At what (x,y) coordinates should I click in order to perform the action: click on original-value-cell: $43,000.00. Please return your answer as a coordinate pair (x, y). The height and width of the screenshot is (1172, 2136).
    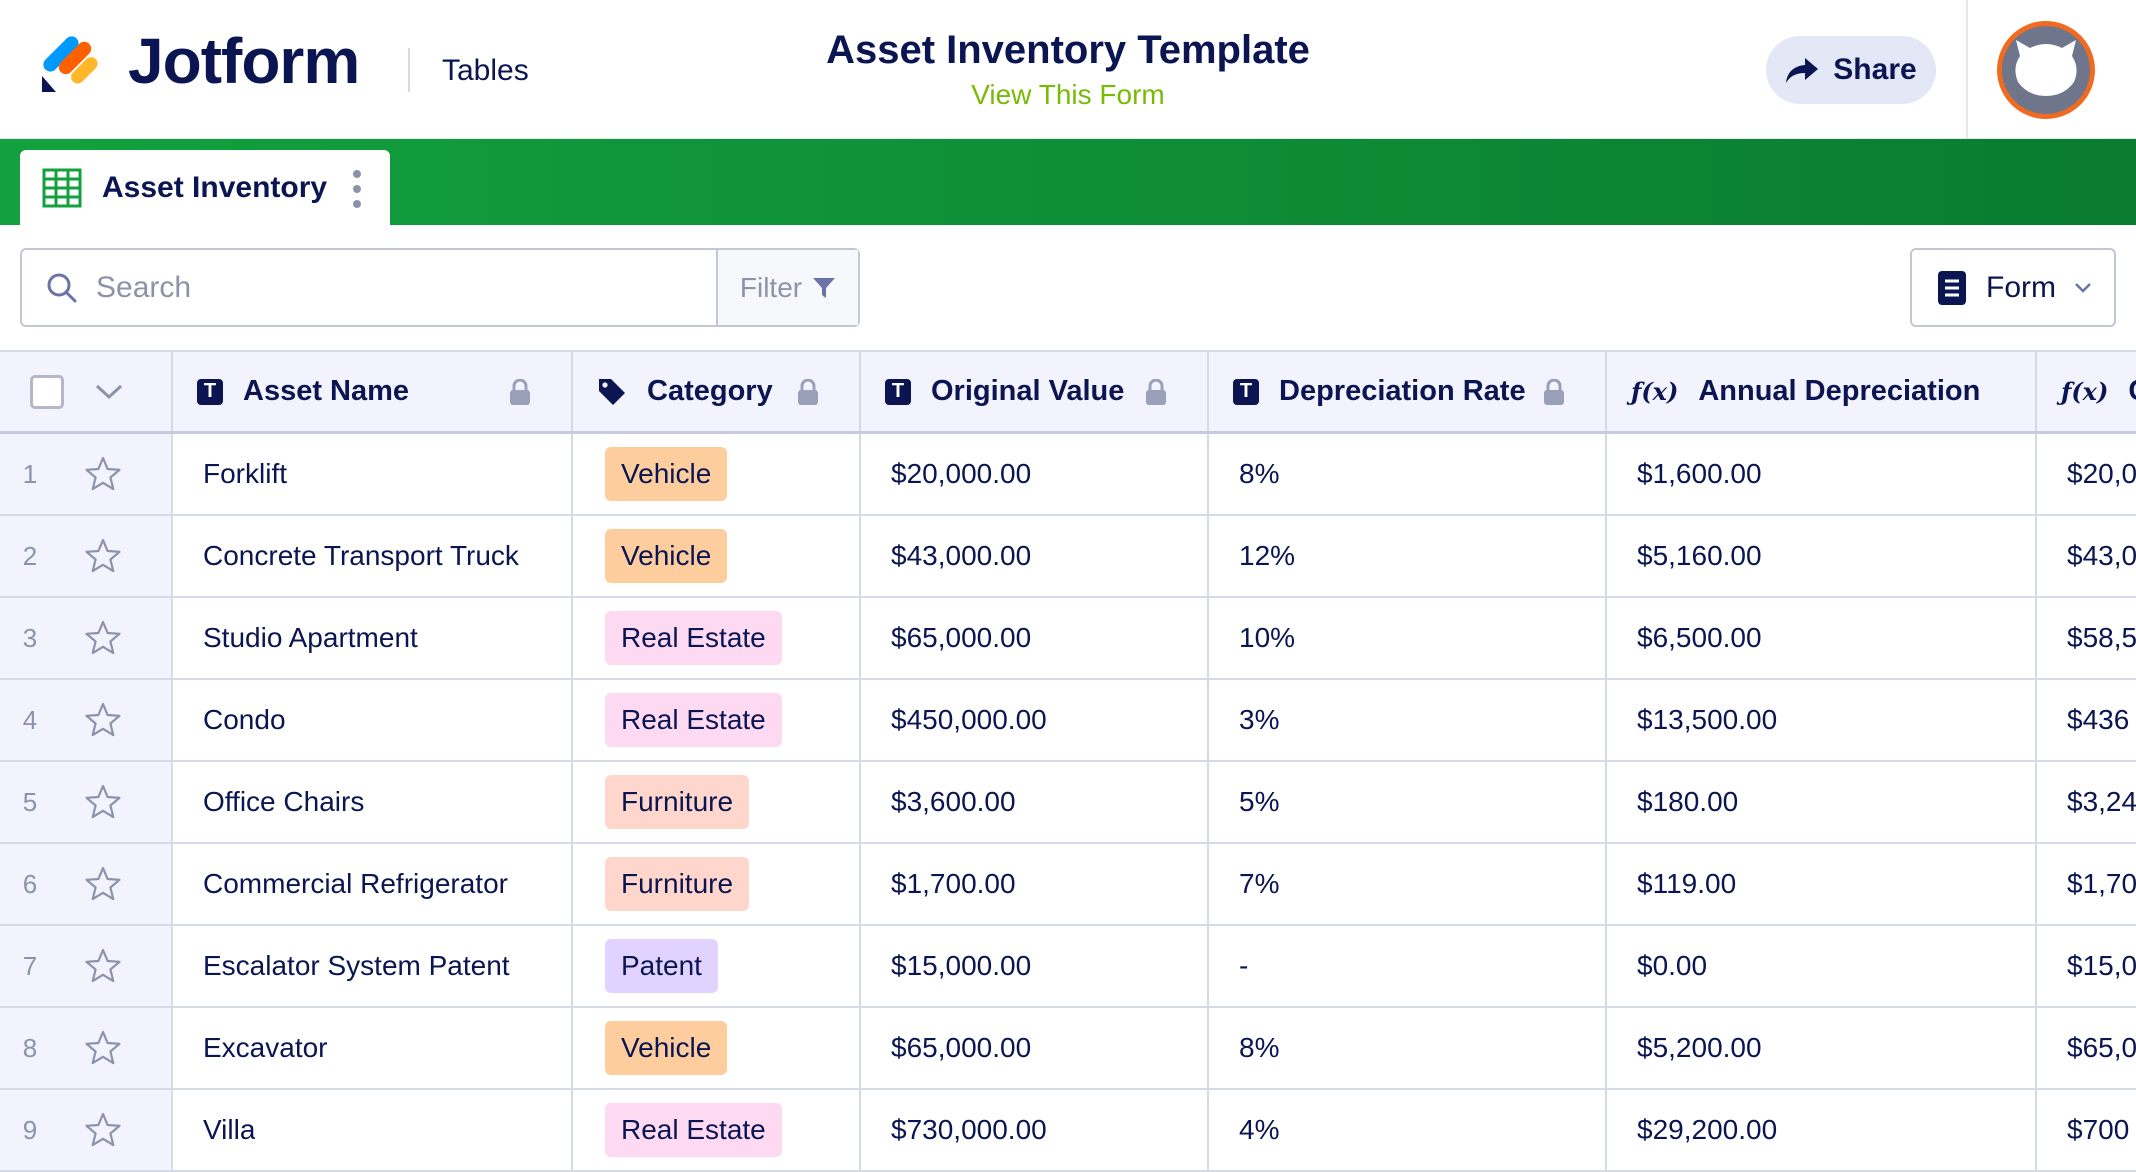
    Looking at the image, I should click on (1035, 556).